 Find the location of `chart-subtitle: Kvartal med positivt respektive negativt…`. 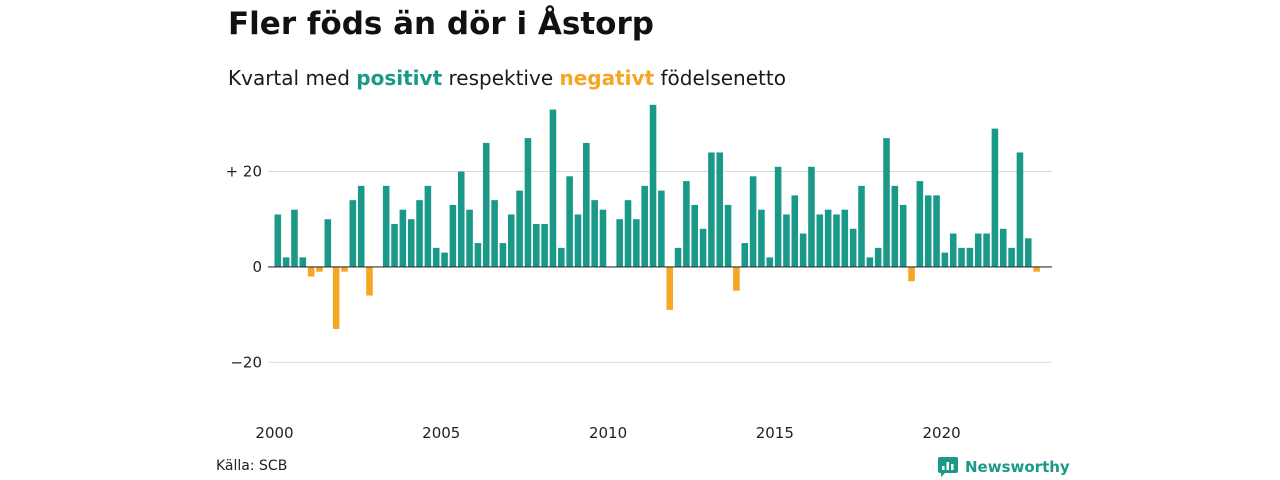

chart-subtitle: Kvartal med positivt respektive negativt… is located at coordinates (507, 78).